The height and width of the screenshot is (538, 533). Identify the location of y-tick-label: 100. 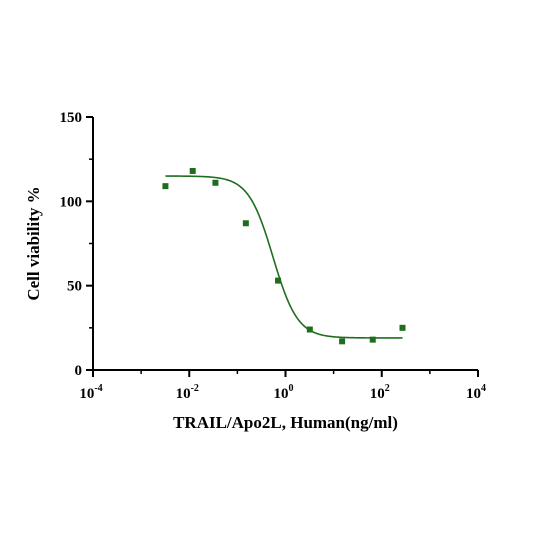
(71, 202).